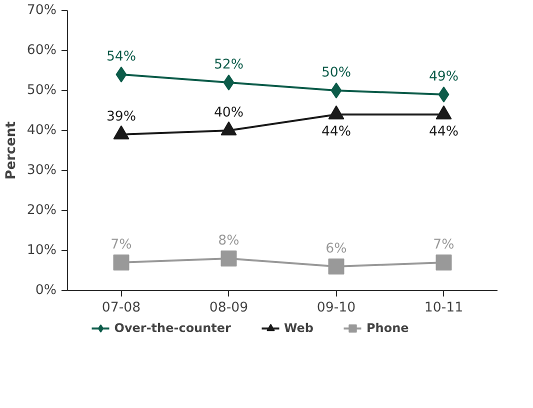 This screenshot has width=533, height=408. I want to click on y-axis-title: Percent, so click(11, 150).